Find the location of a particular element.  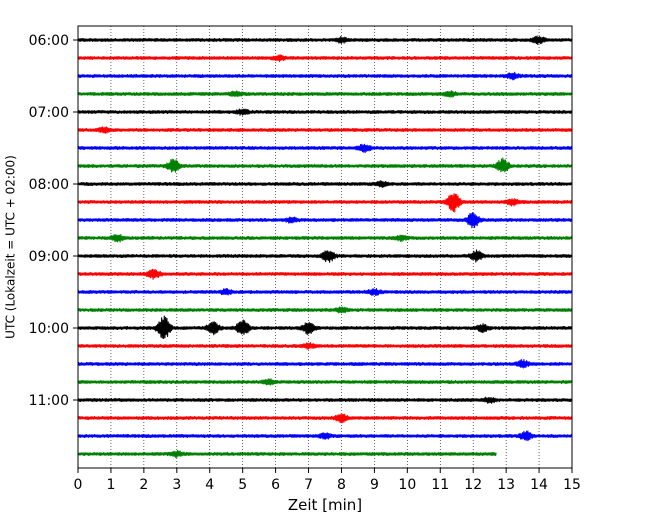

x-tick-label-5: 5 is located at coordinates (242, 485).